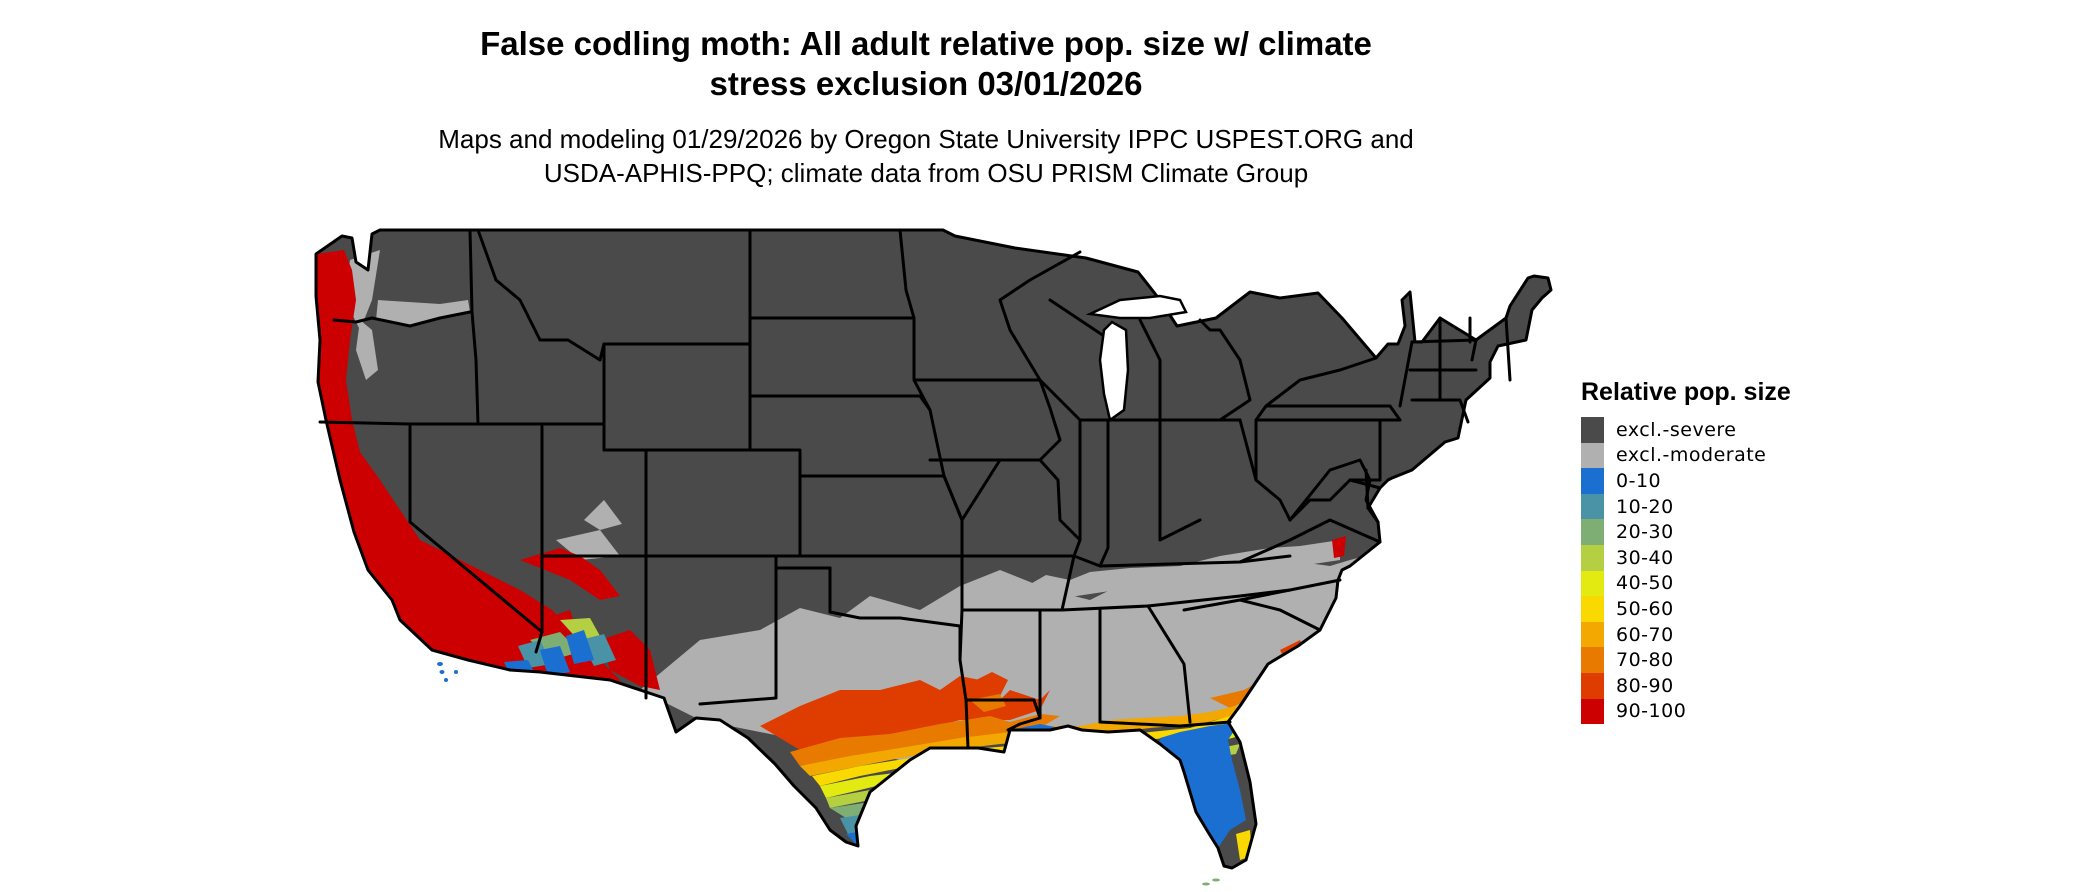 The height and width of the screenshot is (892, 2100). I want to click on legend-label: excl.-moderate, so click(1691, 455).